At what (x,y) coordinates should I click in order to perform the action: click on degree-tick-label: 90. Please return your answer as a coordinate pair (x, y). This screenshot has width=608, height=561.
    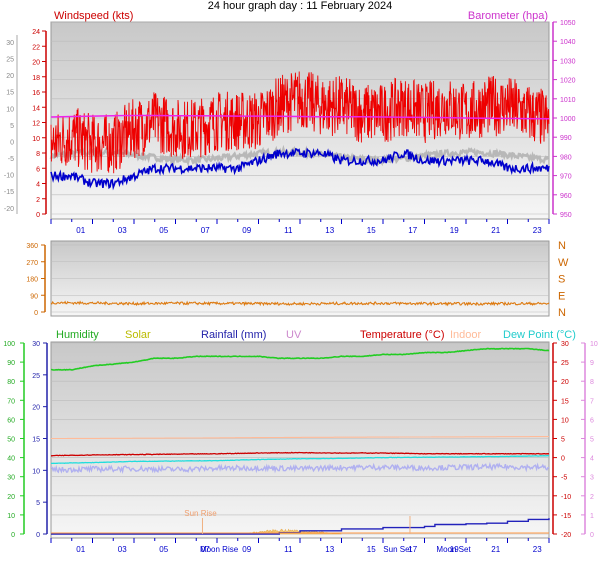
    Looking at the image, I should click on (34, 296).